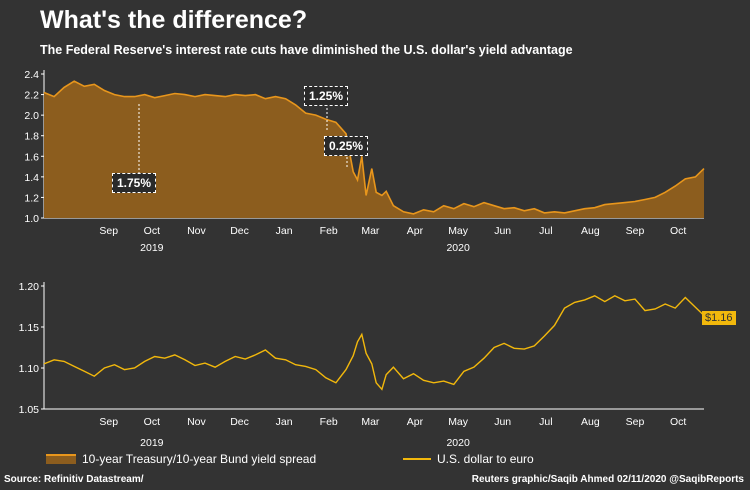 The width and height of the screenshot is (750, 490). I want to click on x-tick-label-1: Jan, so click(284, 422).